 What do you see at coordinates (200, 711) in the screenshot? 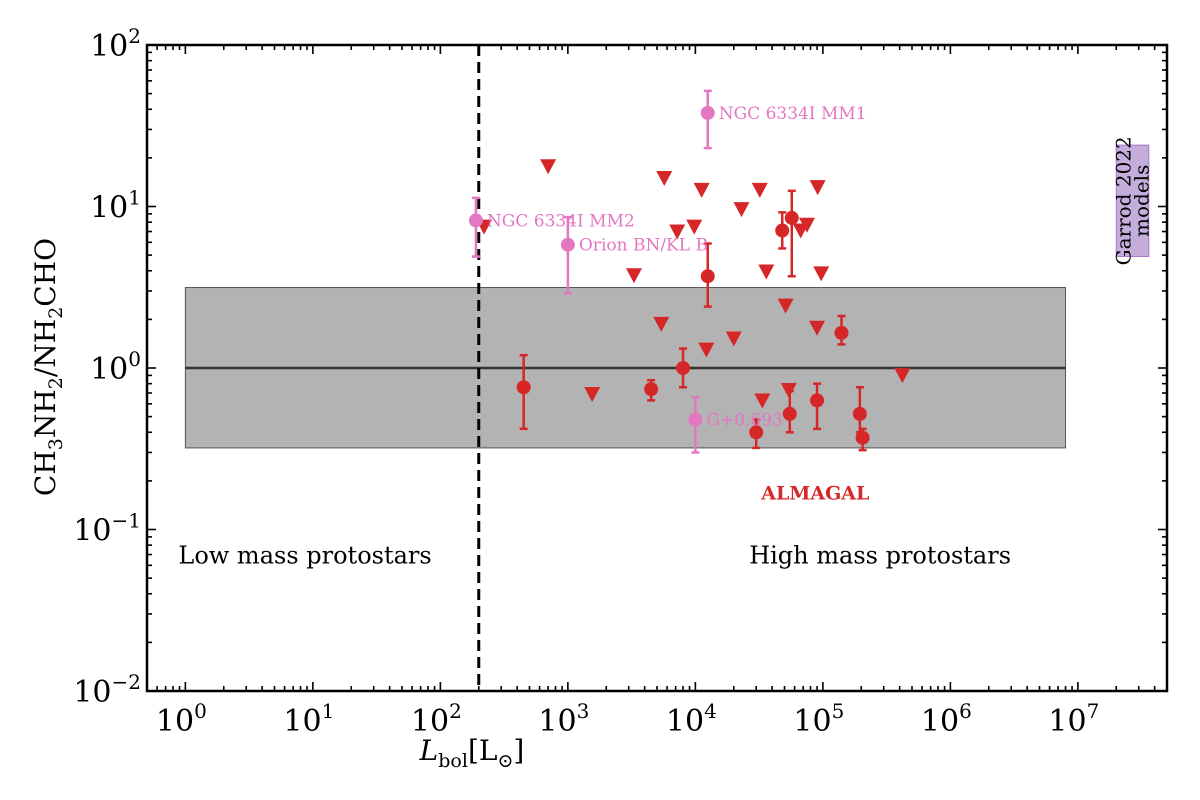
I see `x-tick-exp: 0` at bounding box center [200, 711].